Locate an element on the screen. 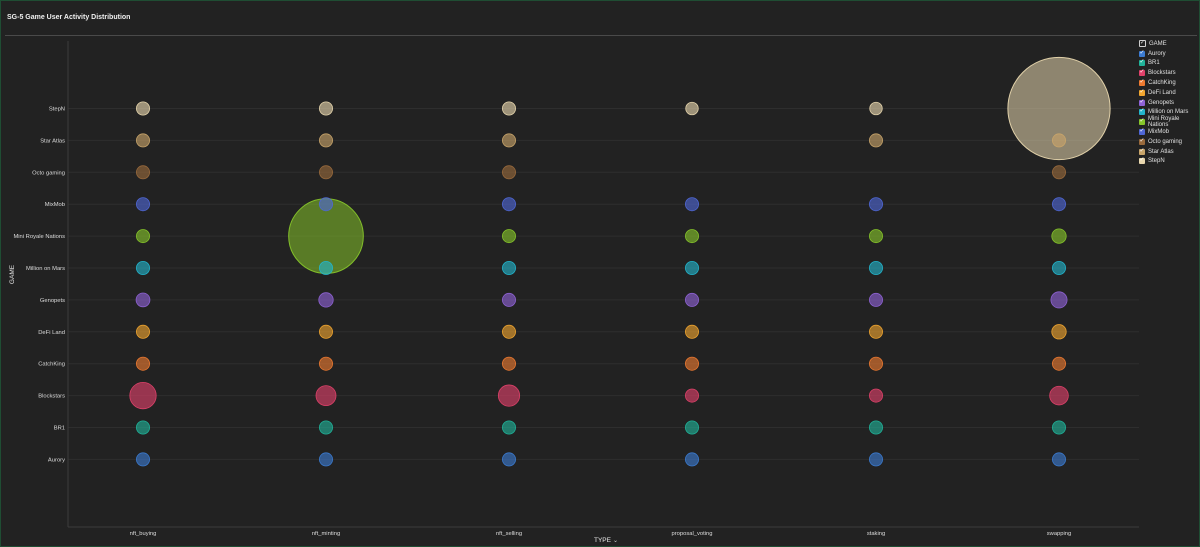  legend-item: BR1 is located at coordinates (1169, 63).